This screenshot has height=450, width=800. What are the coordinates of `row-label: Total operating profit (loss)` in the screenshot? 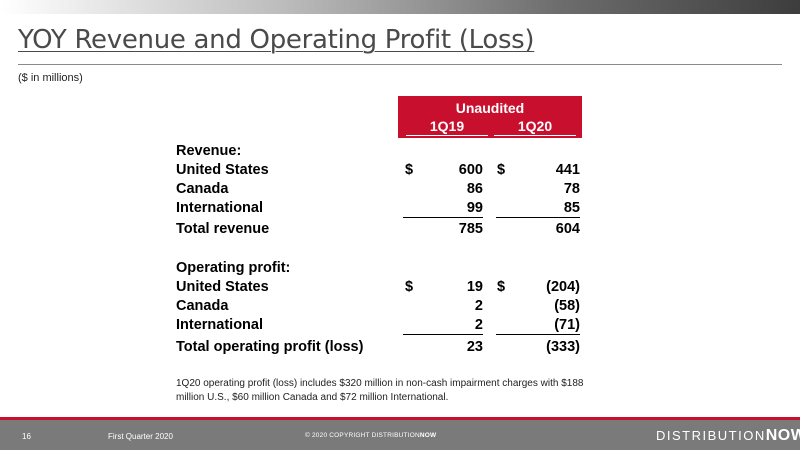 It's located at (270, 347).